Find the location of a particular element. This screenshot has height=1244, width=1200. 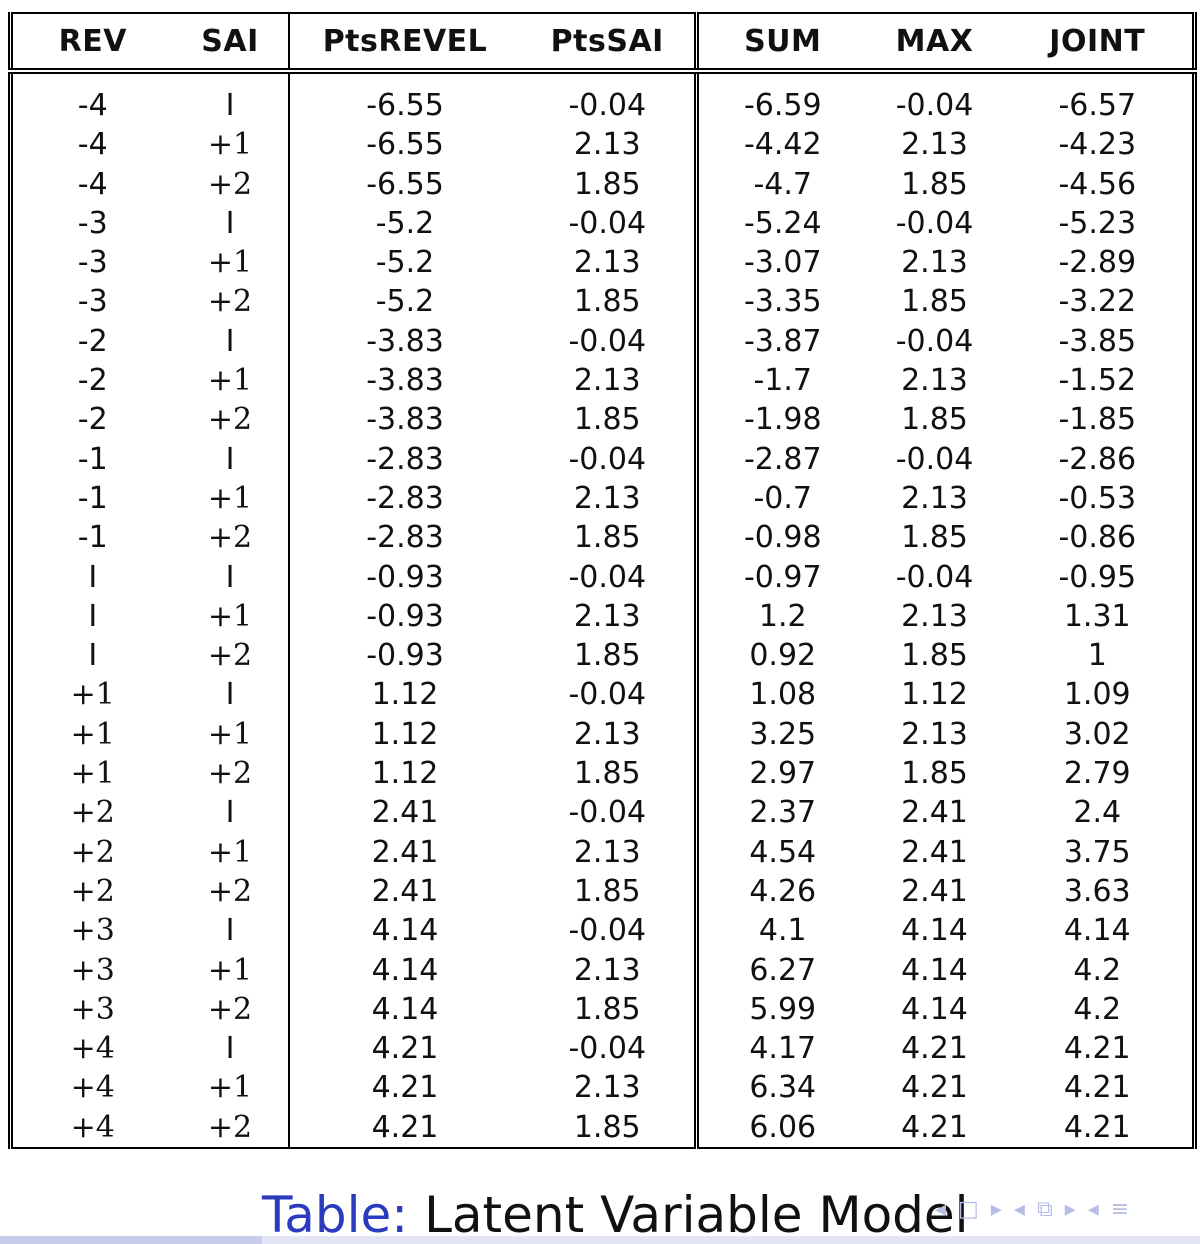

cell-sum: -3.07 is located at coordinates (782, 263).